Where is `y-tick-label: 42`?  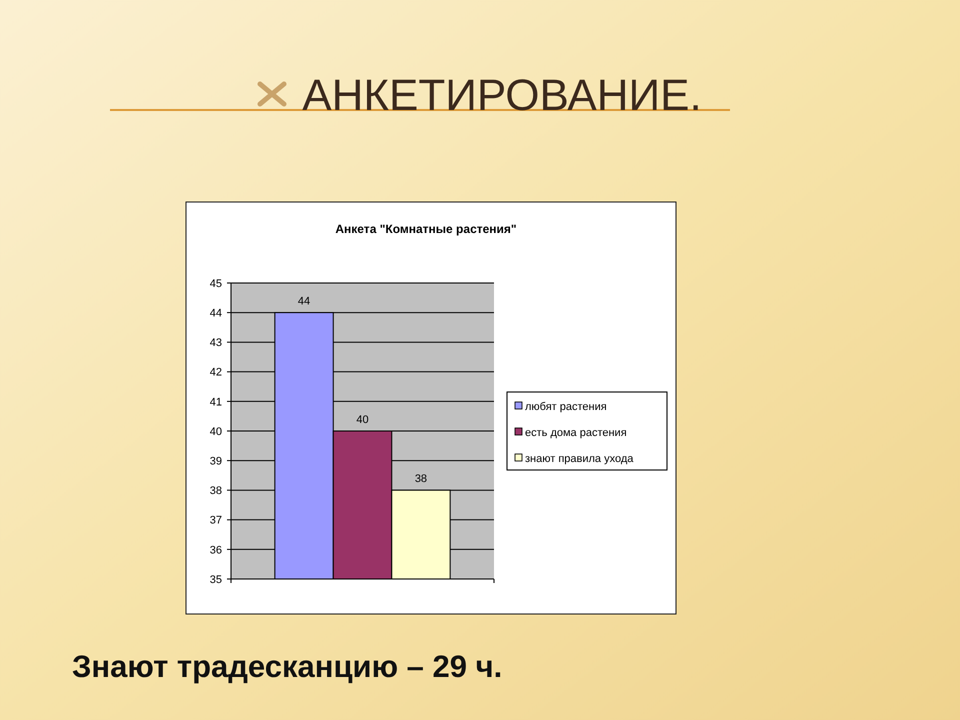 y-tick-label: 42 is located at coordinates (216, 372).